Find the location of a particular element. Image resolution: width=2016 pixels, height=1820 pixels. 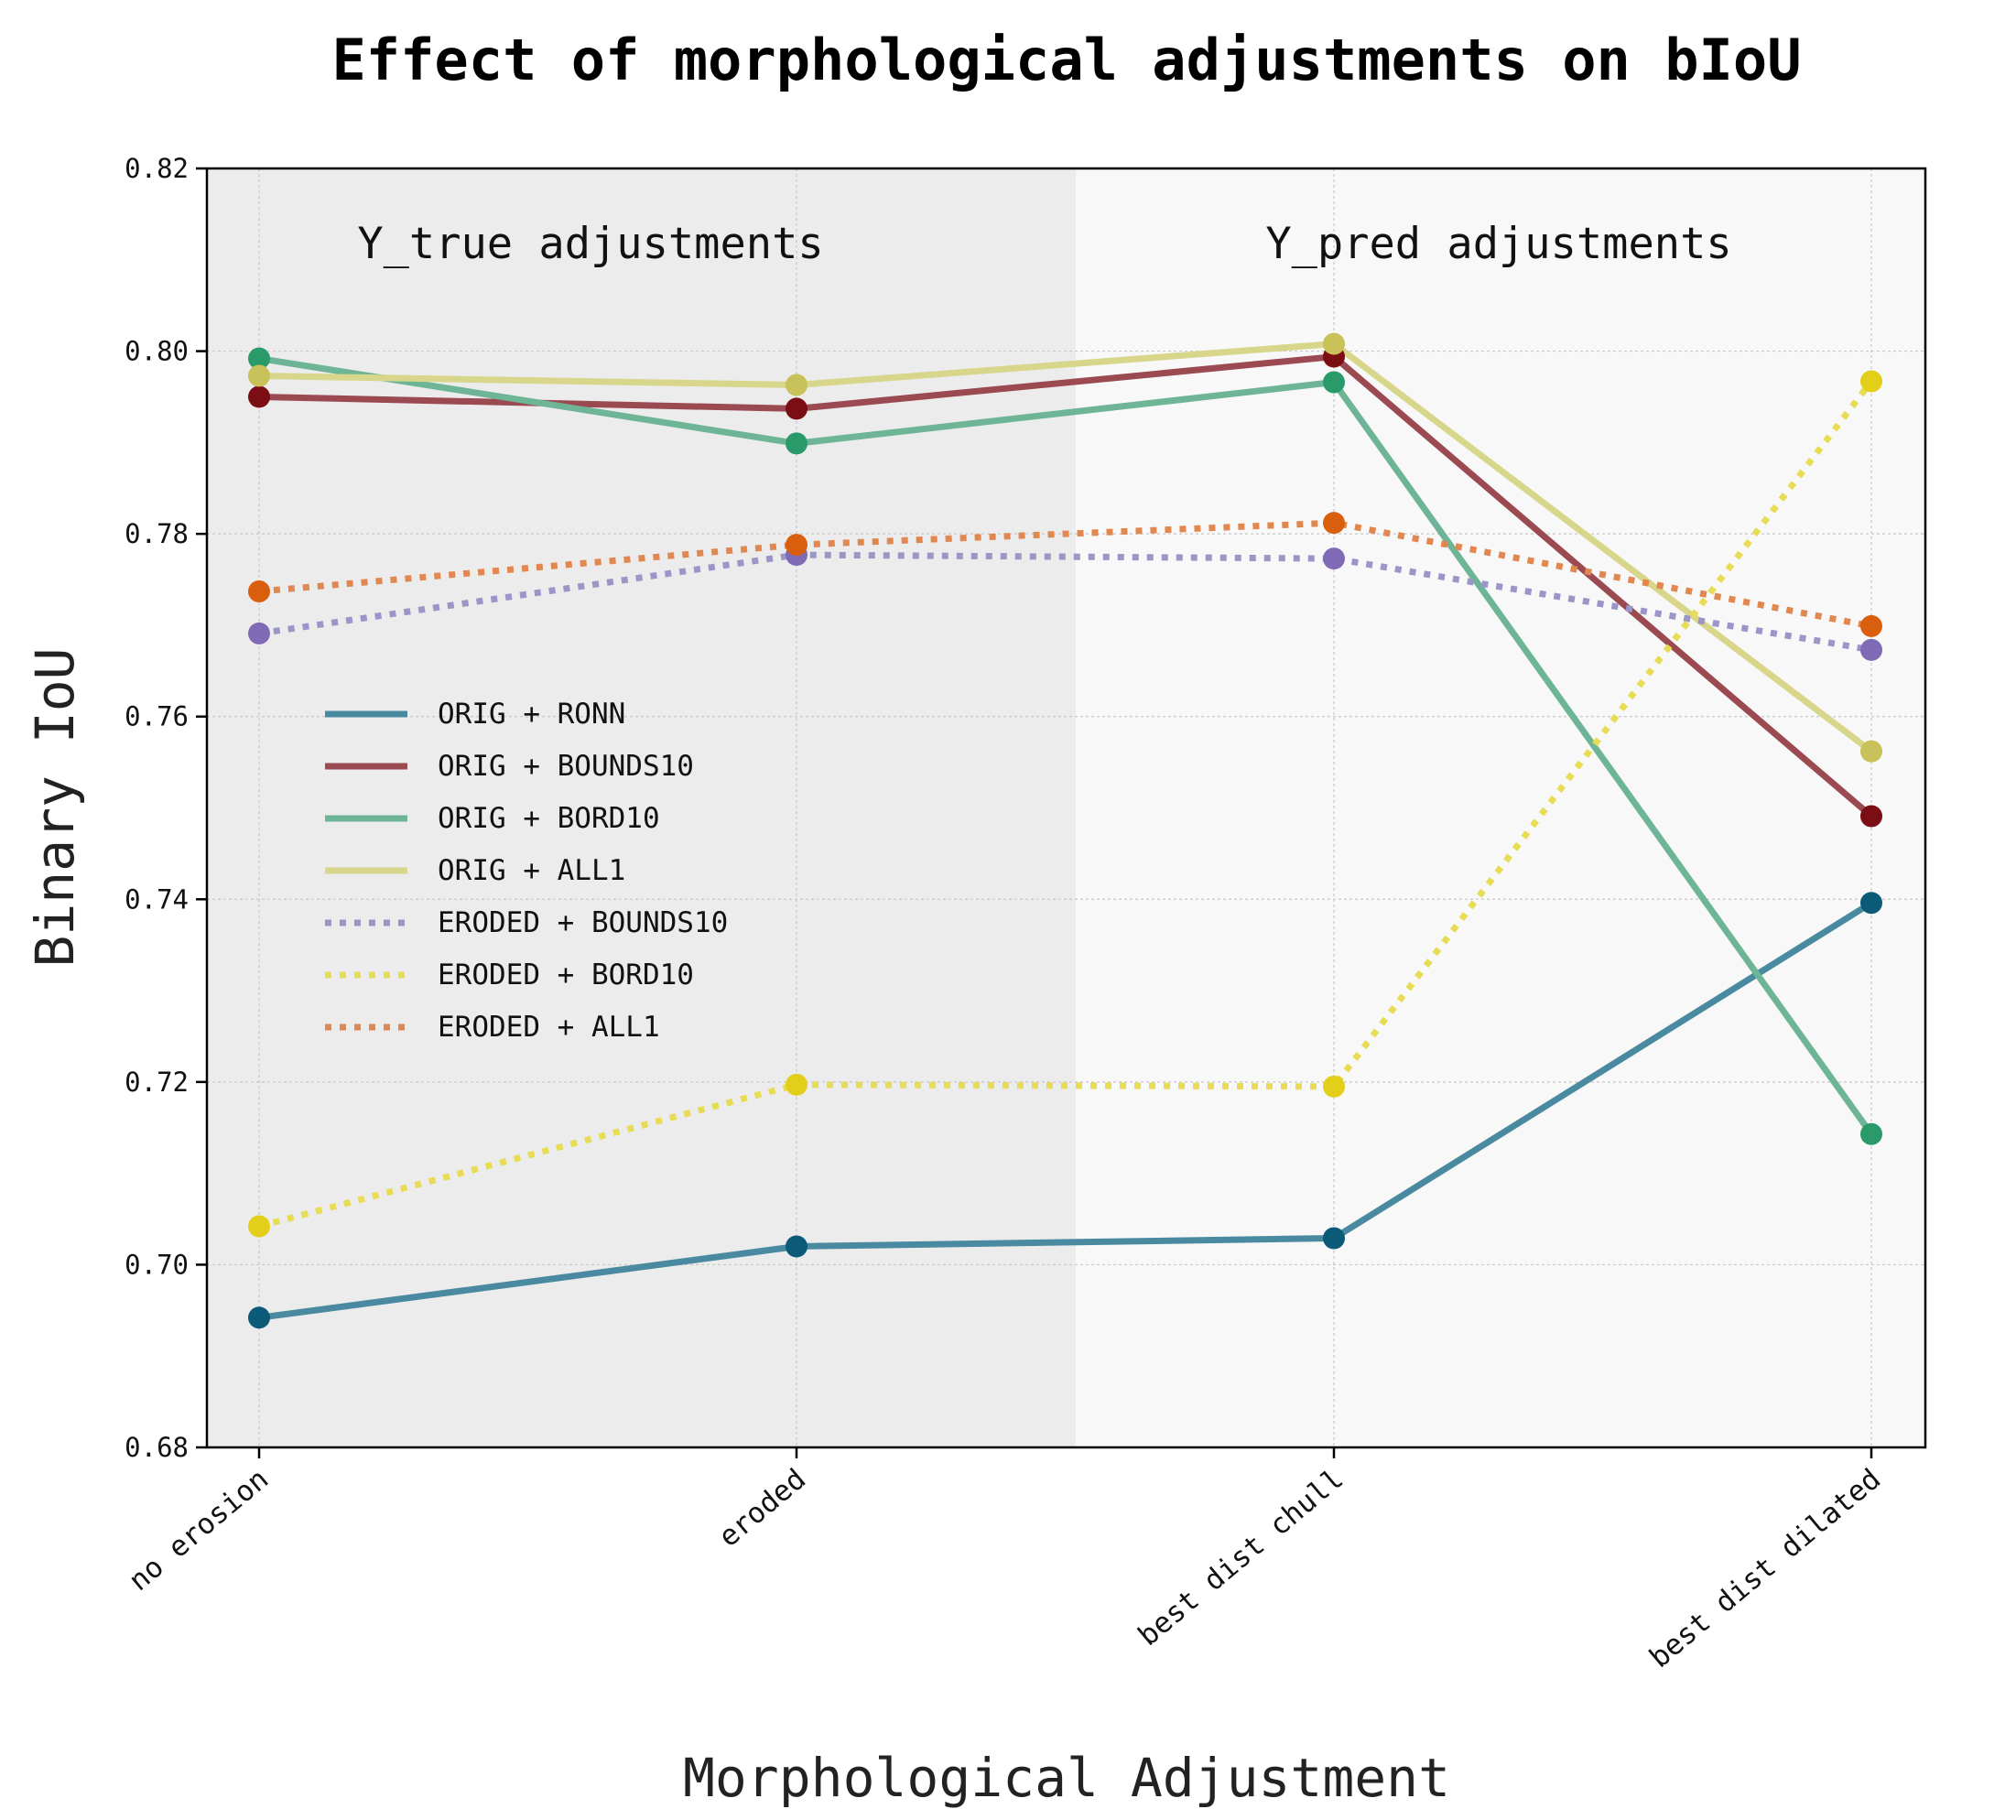

legend-label-5: ERODED + BORD10 is located at coordinates (566, 975).